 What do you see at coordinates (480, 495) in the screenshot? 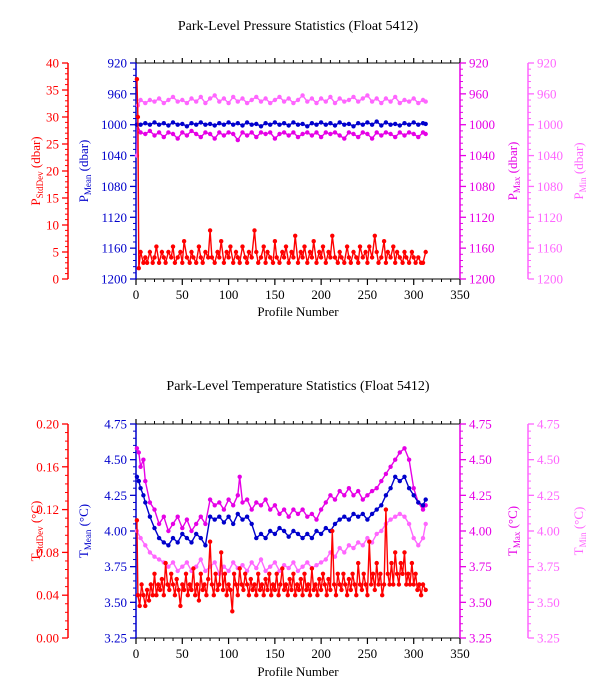
I see `max-tick-label: 4.25` at bounding box center [480, 495].